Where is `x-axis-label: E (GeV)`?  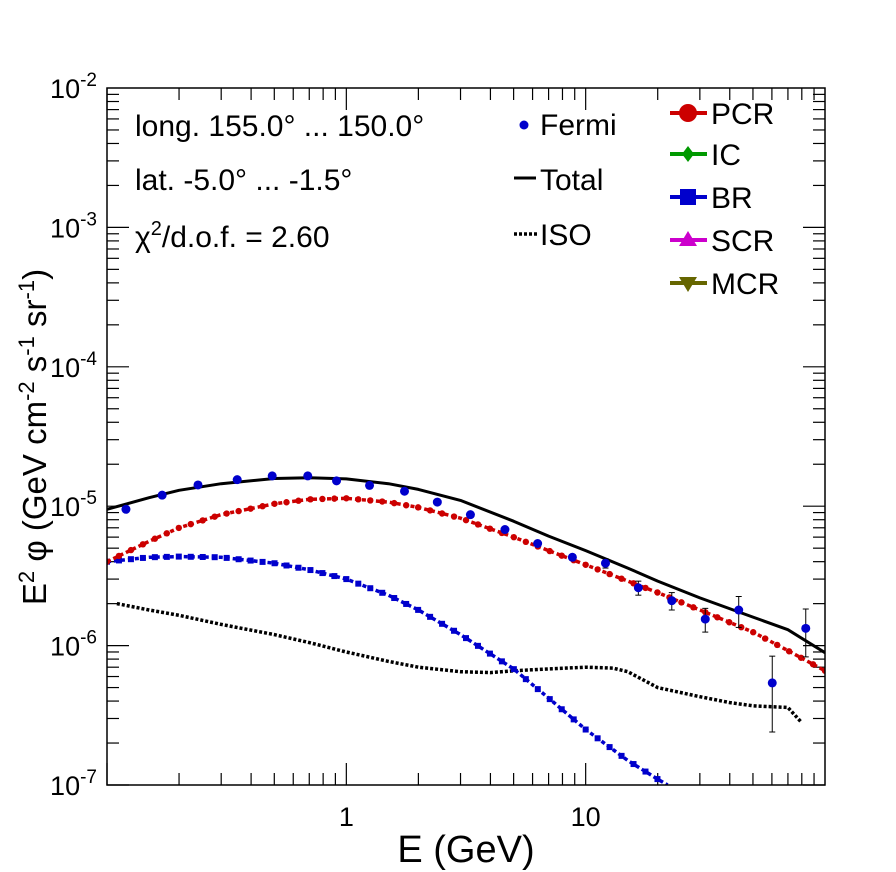
x-axis-label: E (GeV) is located at coordinates (465, 850).